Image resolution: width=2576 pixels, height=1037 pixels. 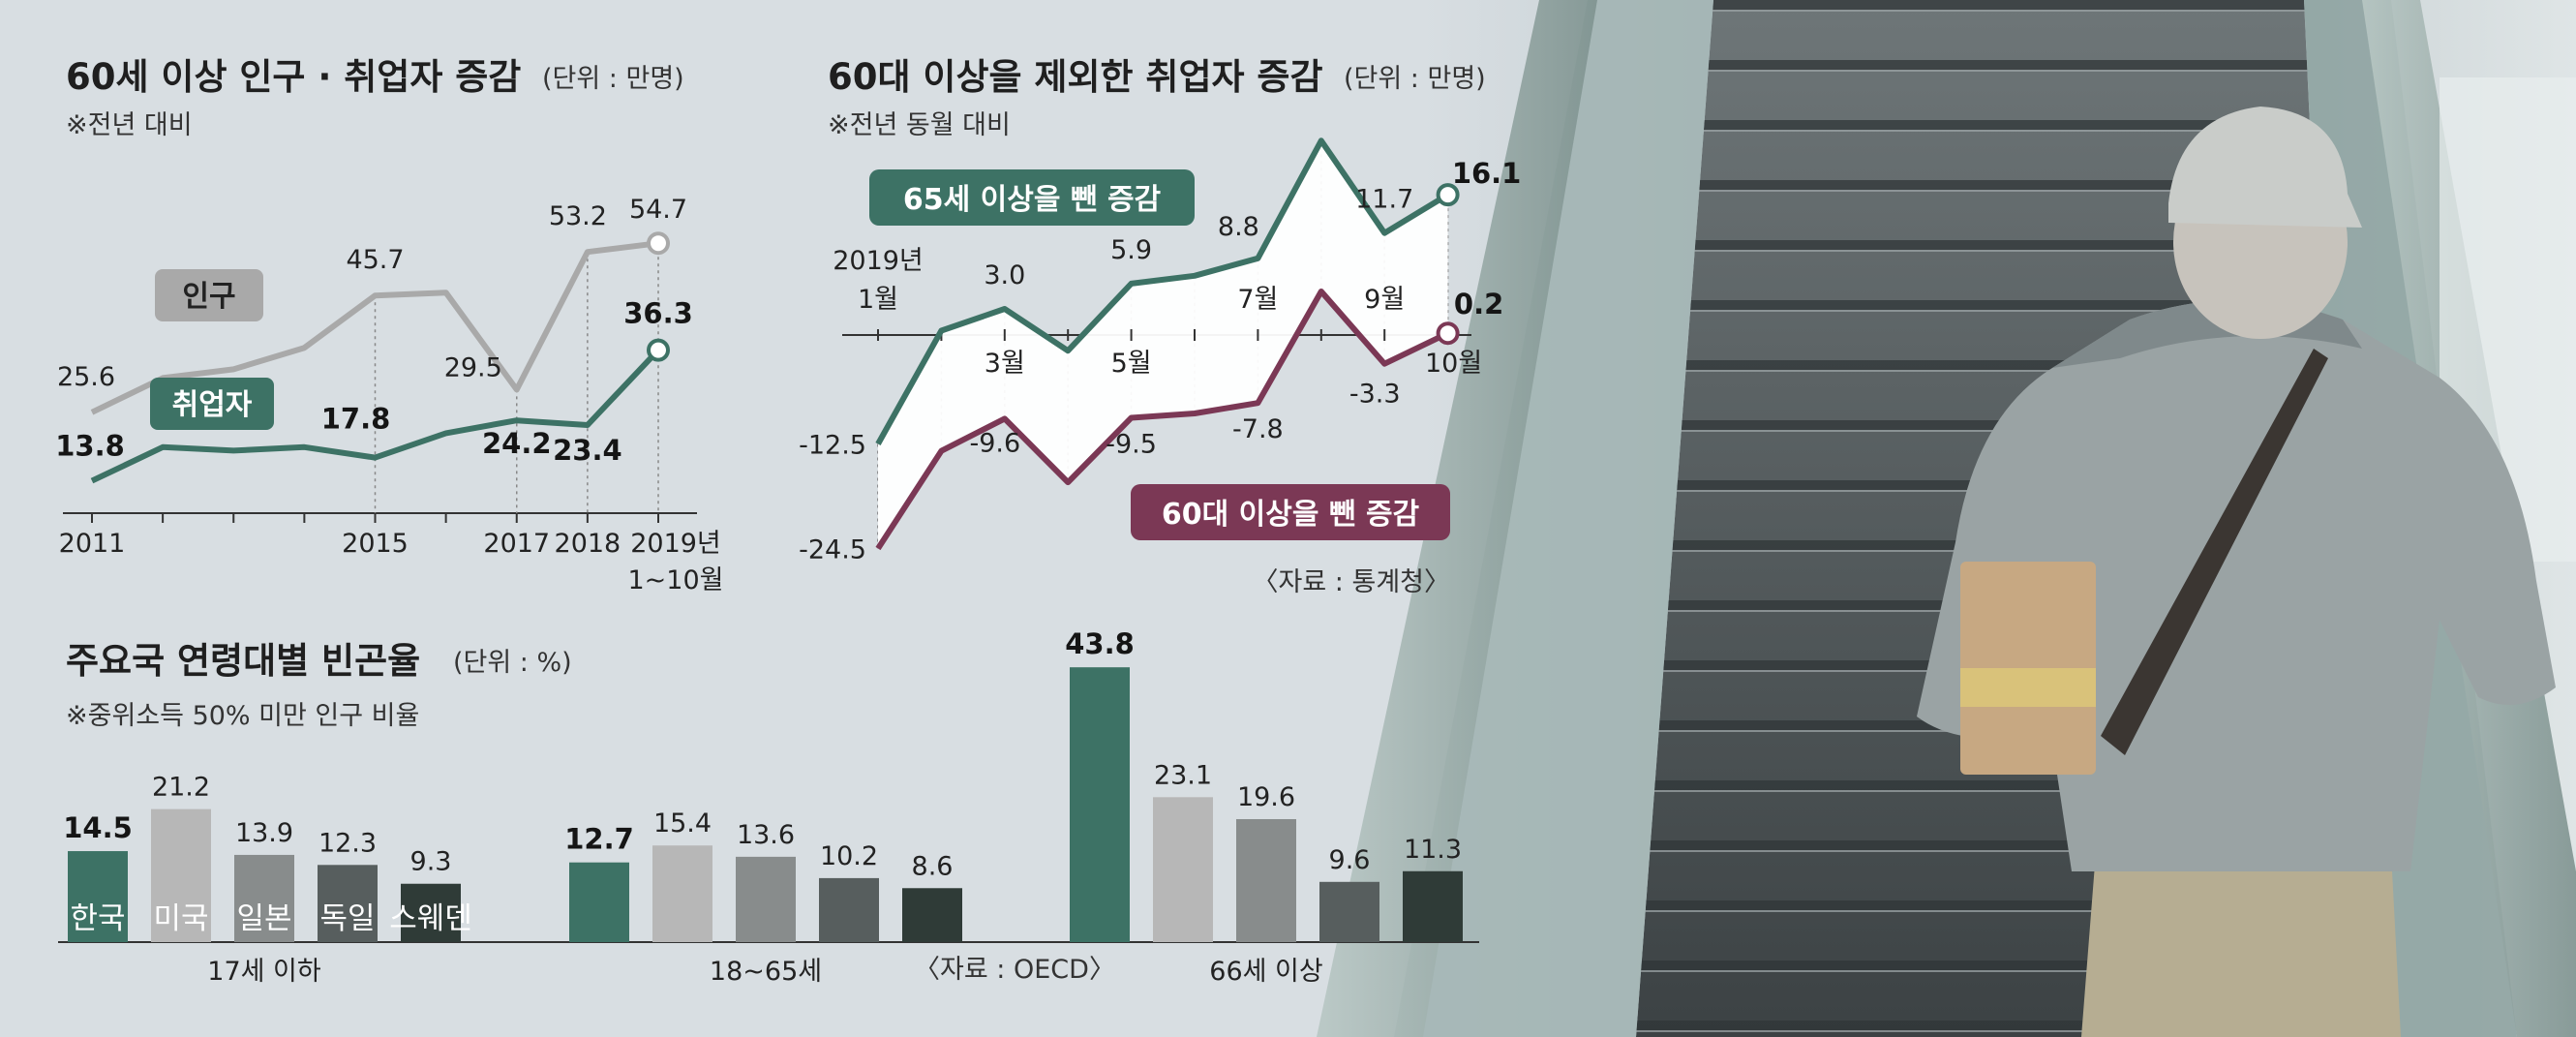 What do you see at coordinates (376, 544) in the screenshot?
I see `chart1-x-tick-label: 2015` at bounding box center [376, 544].